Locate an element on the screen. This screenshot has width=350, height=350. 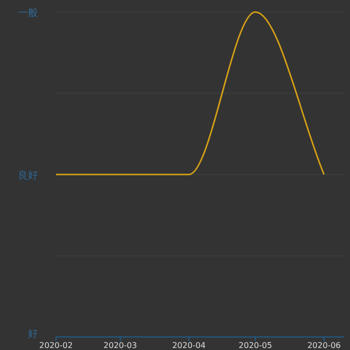
category-label: 一般 is located at coordinates (28, 13).